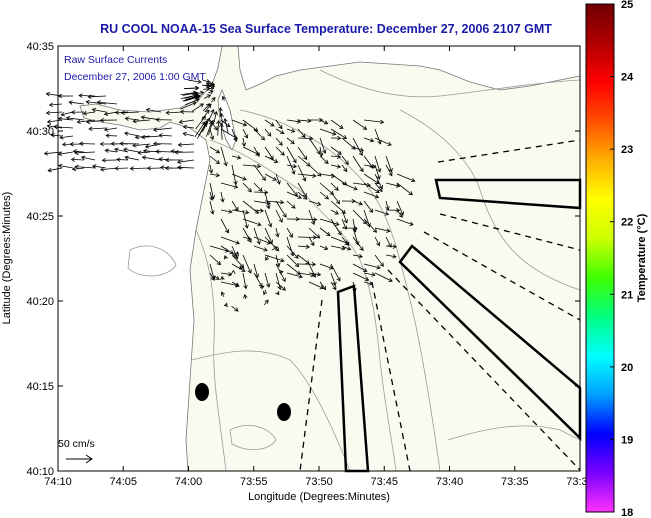  What do you see at coordinates (76, 444) in the screenshot?
I see `scale-label: 50 cm/s` at bounding box center [76, 444].